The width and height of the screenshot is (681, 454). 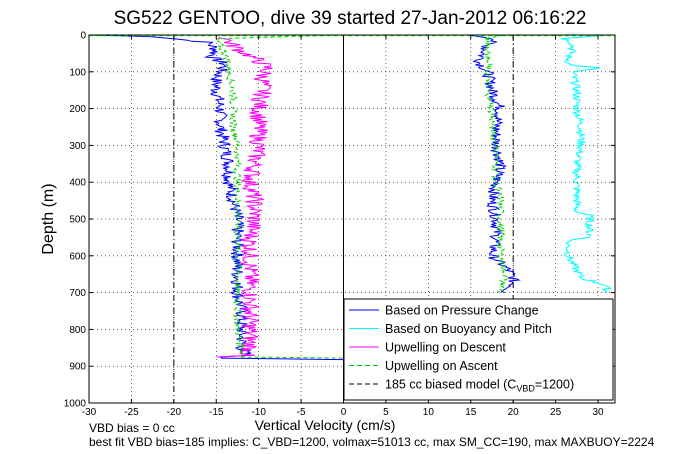 I want to click on x-tick-label-1: -25, so click(x=131, y=412).